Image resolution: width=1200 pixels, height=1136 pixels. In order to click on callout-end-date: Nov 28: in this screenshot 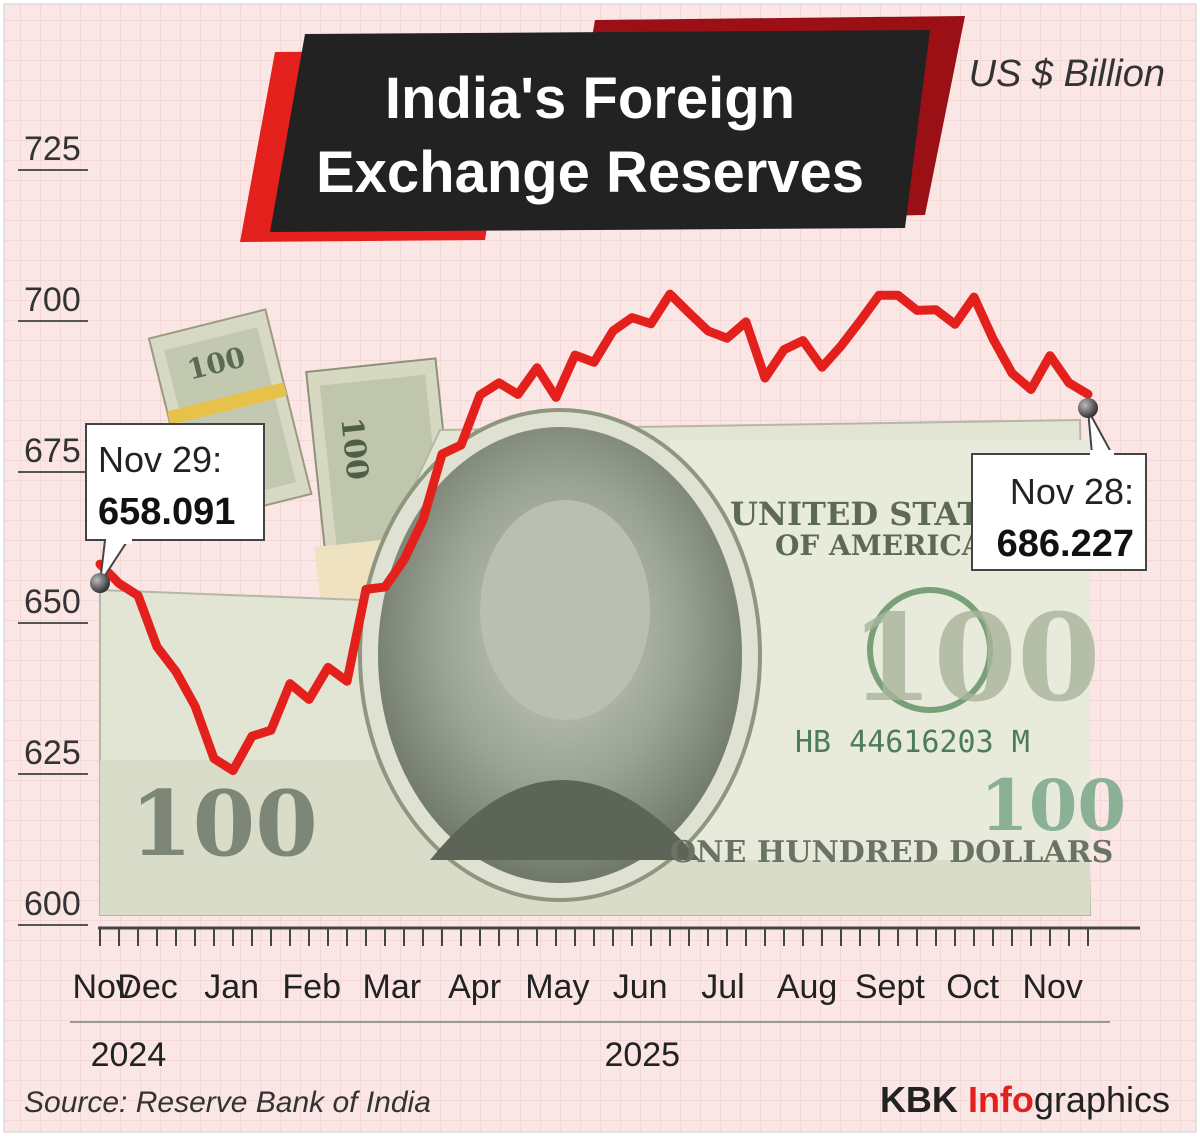, I will do `click(1072, 491)`.